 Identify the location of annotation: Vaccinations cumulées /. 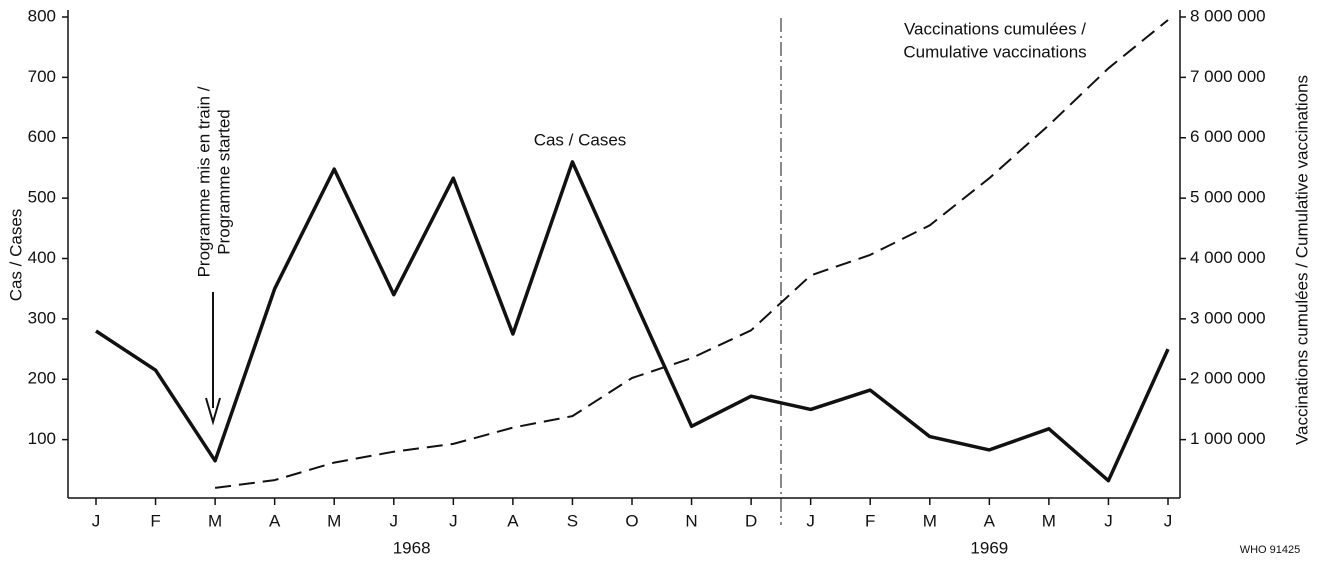
(995, 28).